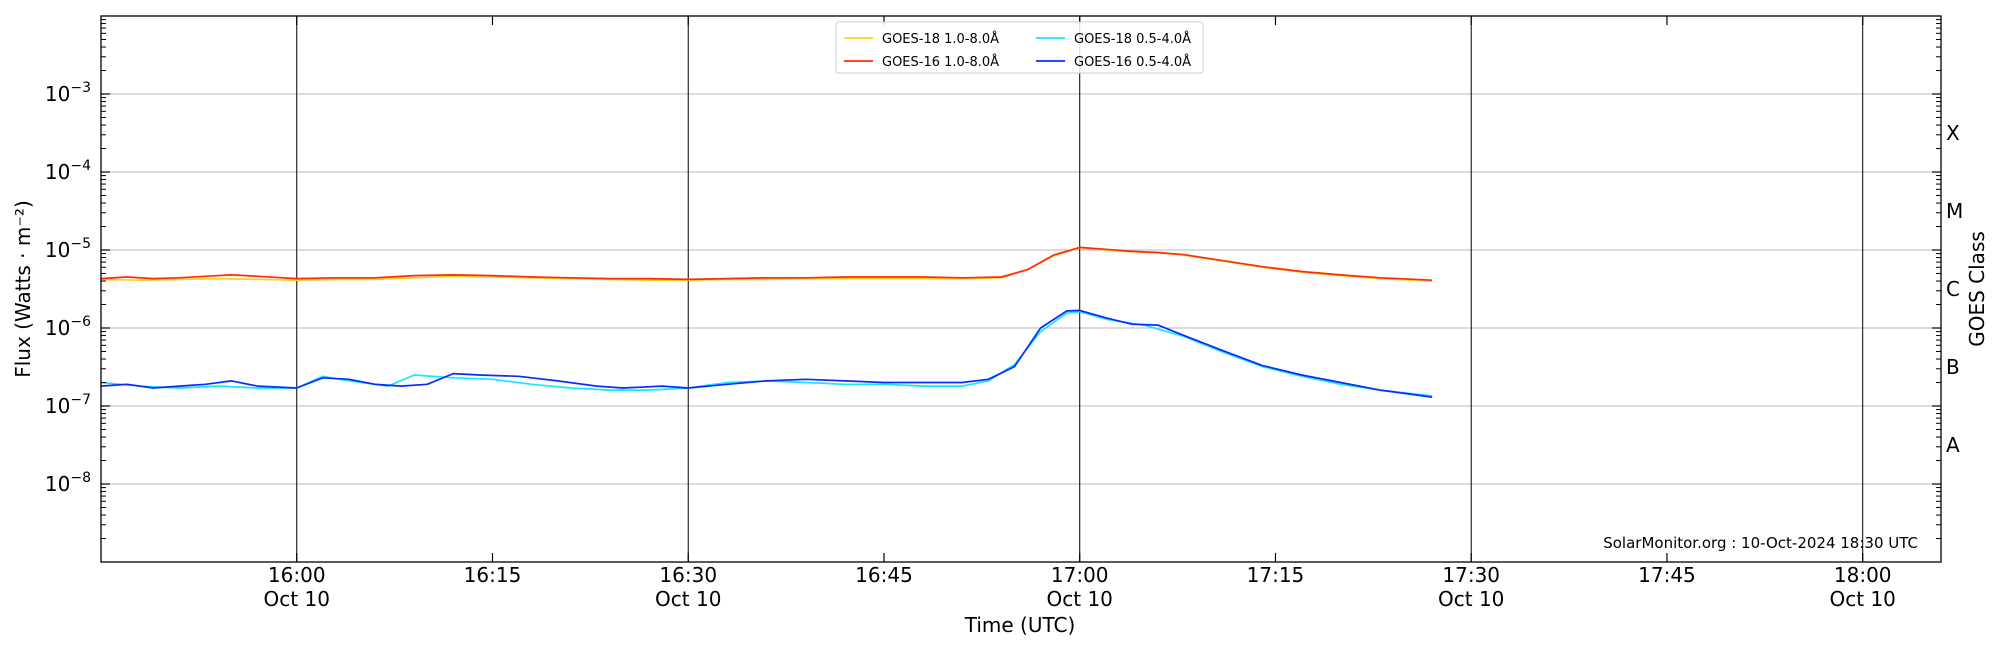 The height and width of the screenshot is (650, 2000). What do you see at coordinates (940, 62) in the screenshot?
I see `legend-label: GOES-16 1.0-8.0Å` at bounding box center [940, 62].